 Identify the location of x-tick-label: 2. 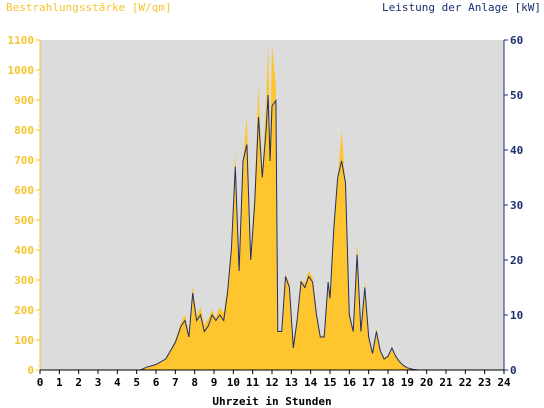
(78, 382).